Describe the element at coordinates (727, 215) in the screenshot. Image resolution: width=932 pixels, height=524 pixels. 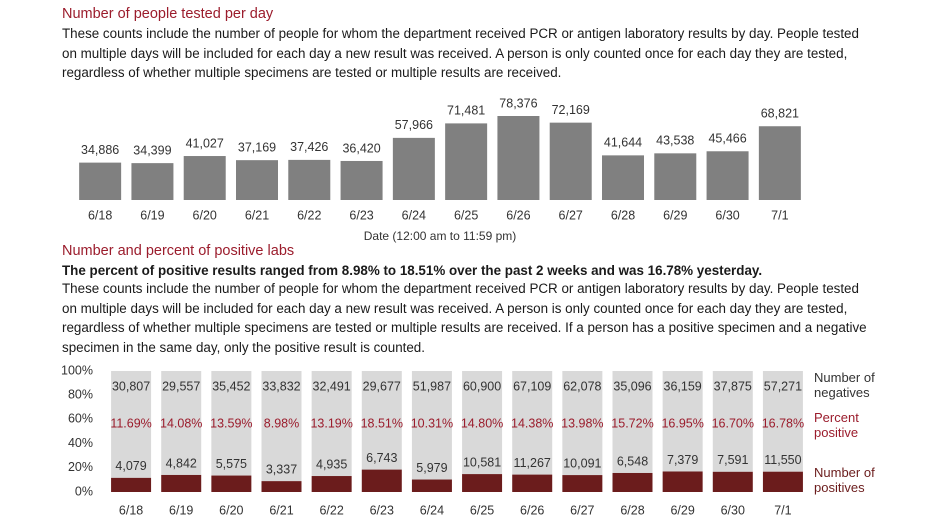
I see `x-tick-label: 6/30` at that location.